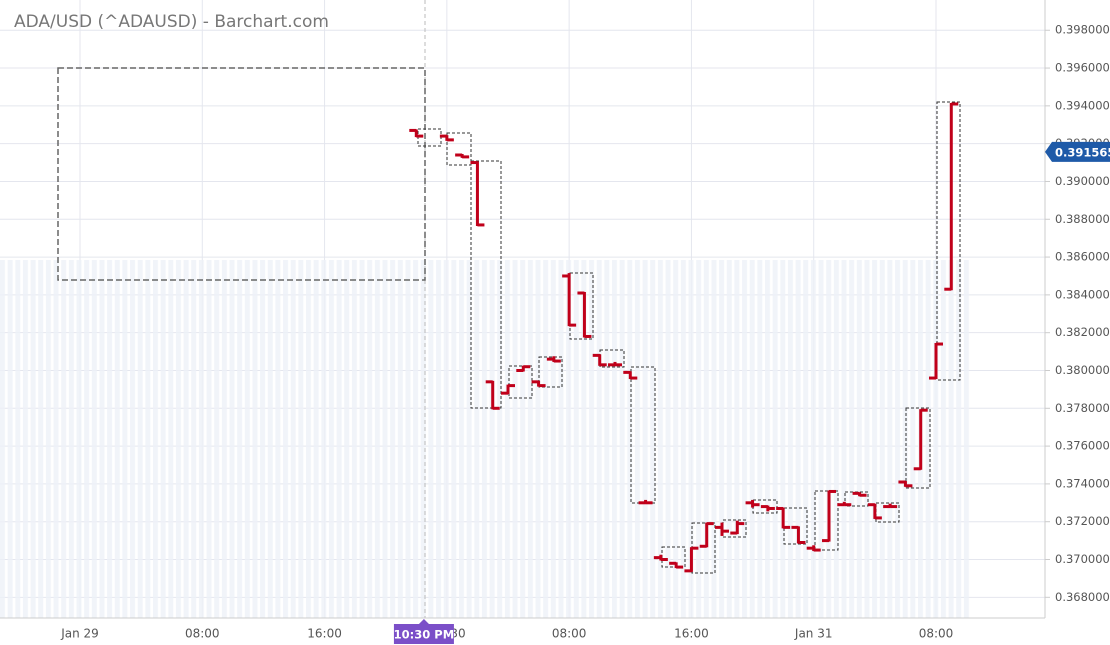 The width and height of the screenshot is (1110, 645). I want to click on y-tick-label: 0.382000, so click(1082, 332).